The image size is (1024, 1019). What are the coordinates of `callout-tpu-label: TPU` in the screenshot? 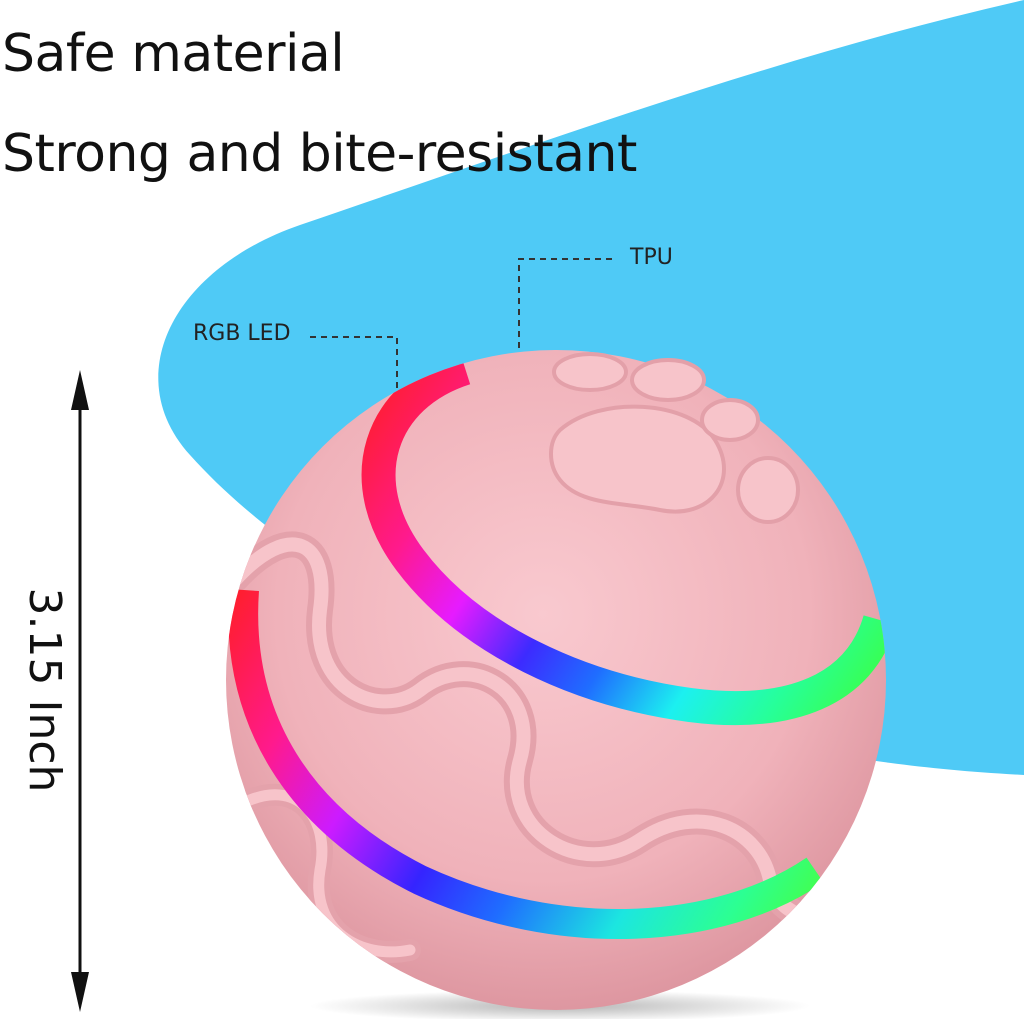 It's located at (651, 257).